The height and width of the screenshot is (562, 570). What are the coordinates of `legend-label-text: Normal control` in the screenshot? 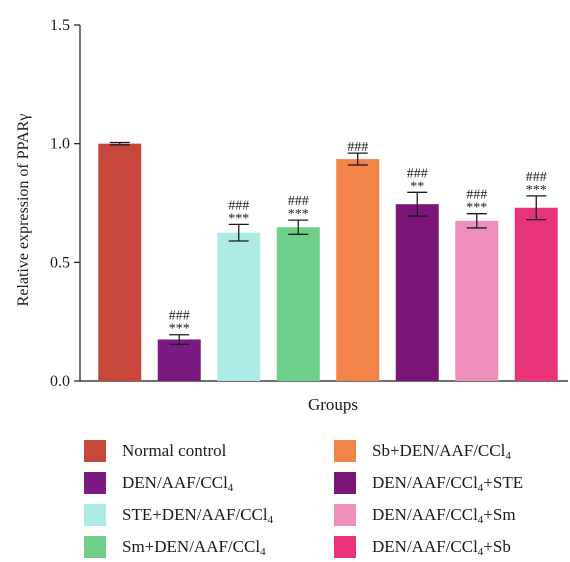 It's located at (174, 450).